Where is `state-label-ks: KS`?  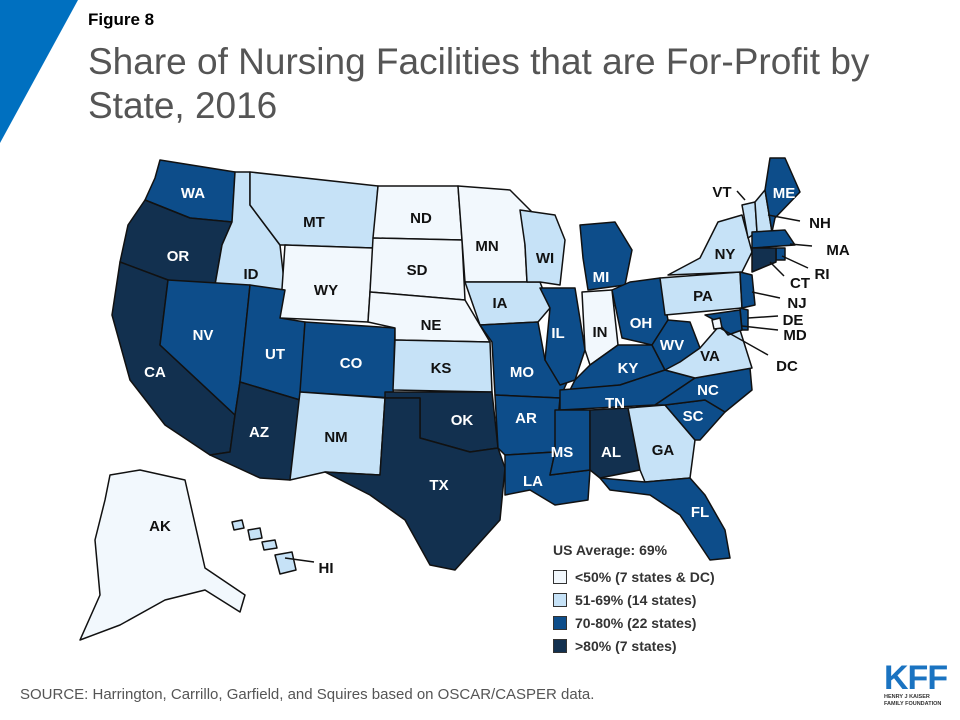 state-label-ks: KS is located at coordinates (441, 368).